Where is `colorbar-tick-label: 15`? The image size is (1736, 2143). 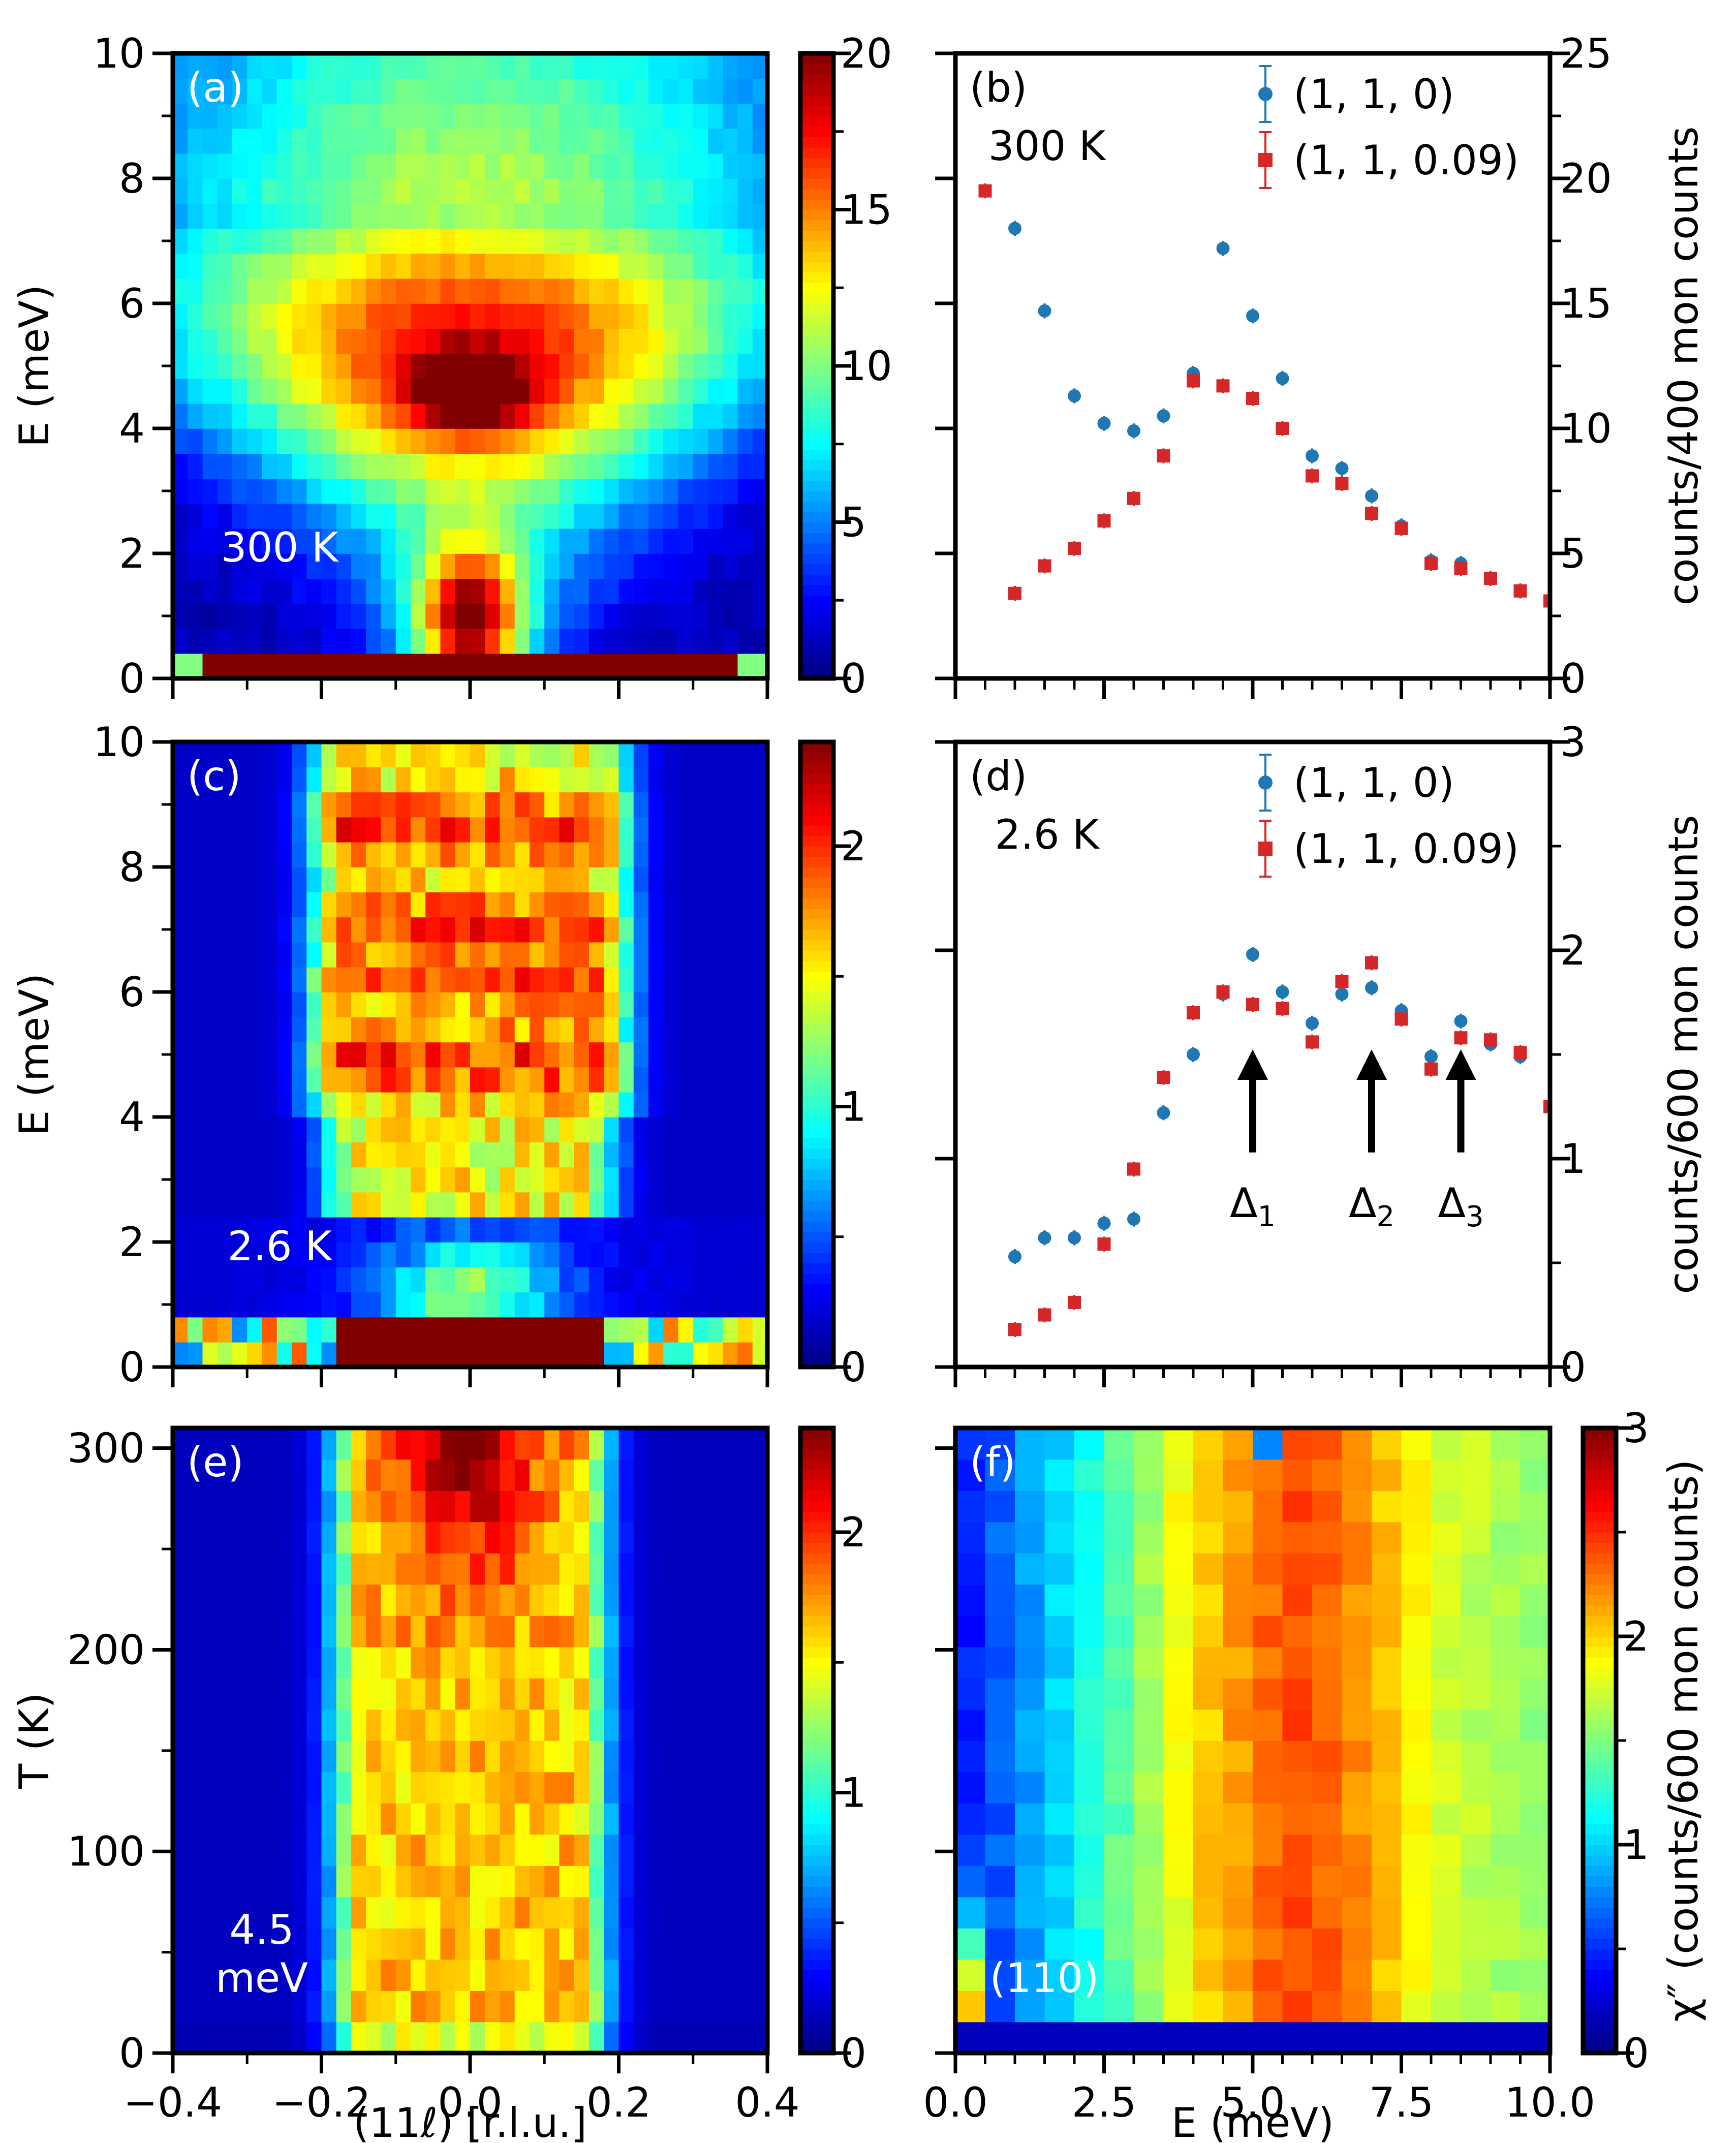 colorbar-tick-label: 15 is located at coordinates (866, 210).